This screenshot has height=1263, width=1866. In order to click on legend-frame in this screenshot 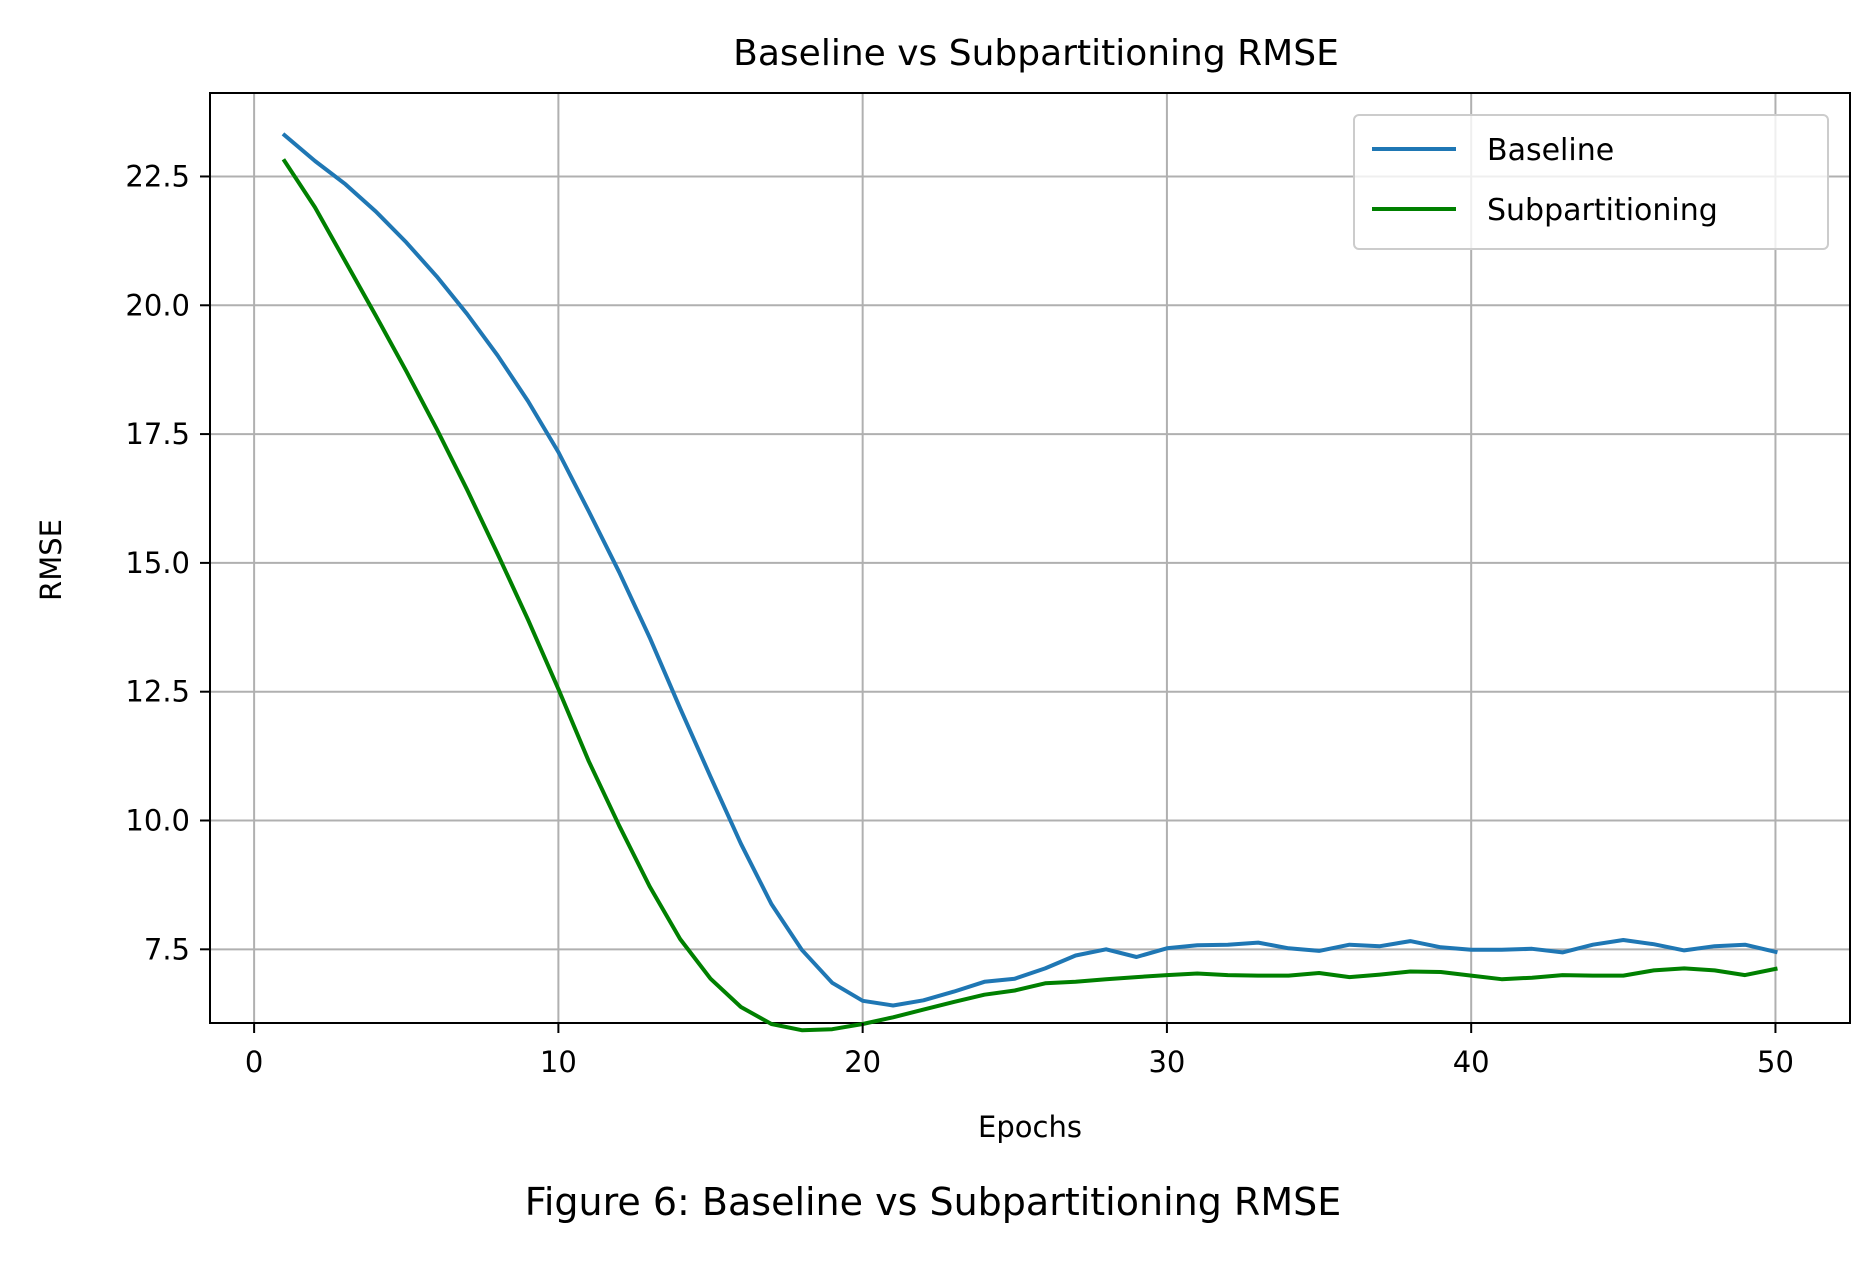, I will do `click(1591, 182)`.